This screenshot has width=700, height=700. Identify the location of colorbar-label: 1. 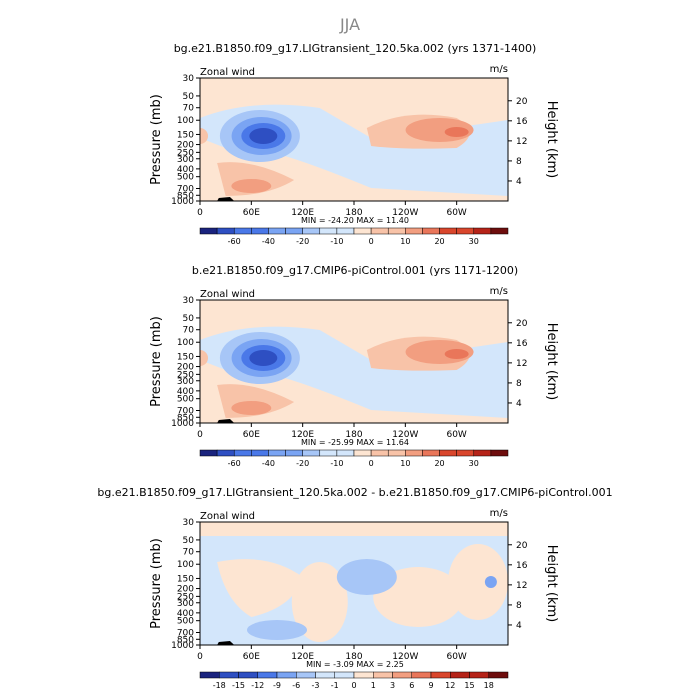
(373, 685).